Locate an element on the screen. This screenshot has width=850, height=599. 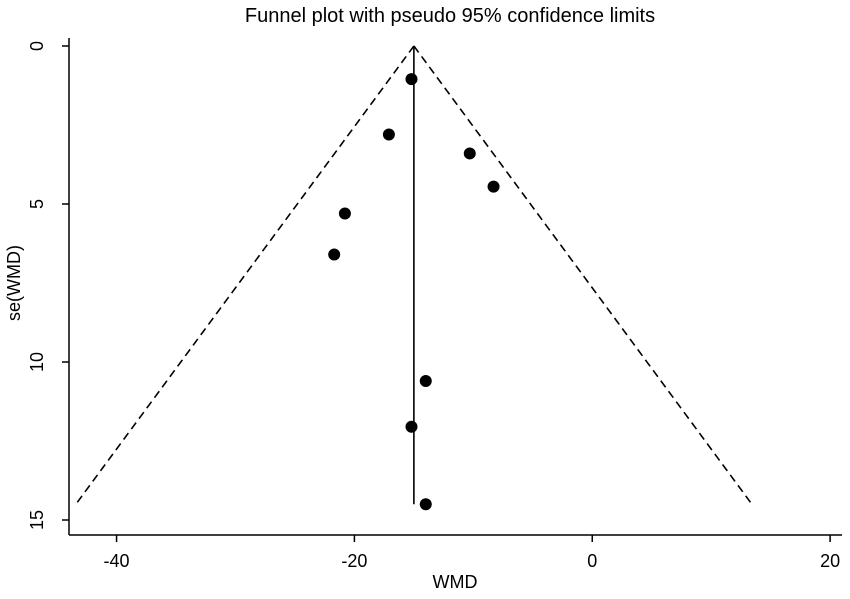
y-tick-label: 0 is located at coordinates (37, 46).